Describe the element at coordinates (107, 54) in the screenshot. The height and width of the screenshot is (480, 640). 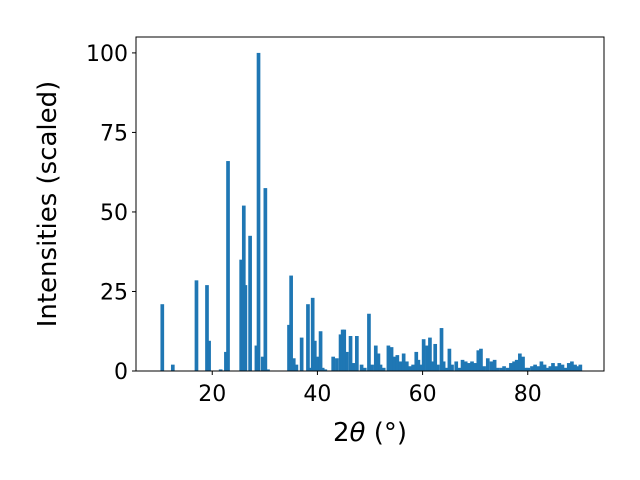
I see `y-tick-label: 100` at that location.